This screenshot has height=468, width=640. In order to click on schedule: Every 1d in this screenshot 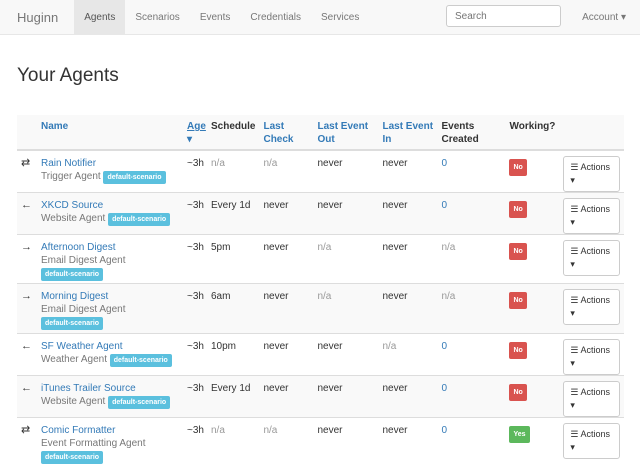, I will do `click(234, 213)`.